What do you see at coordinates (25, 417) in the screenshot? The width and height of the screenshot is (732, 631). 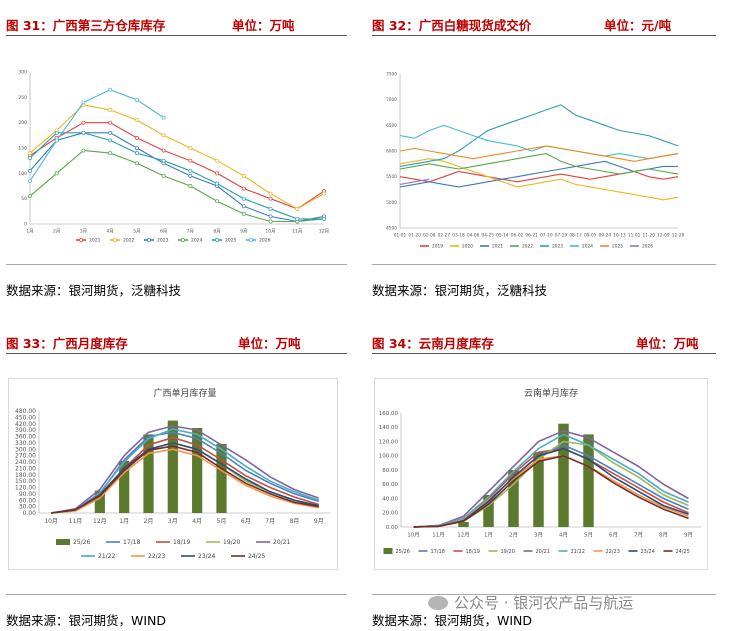 I see `y-tick-label: 450.00` at bounding box center [25, 417].